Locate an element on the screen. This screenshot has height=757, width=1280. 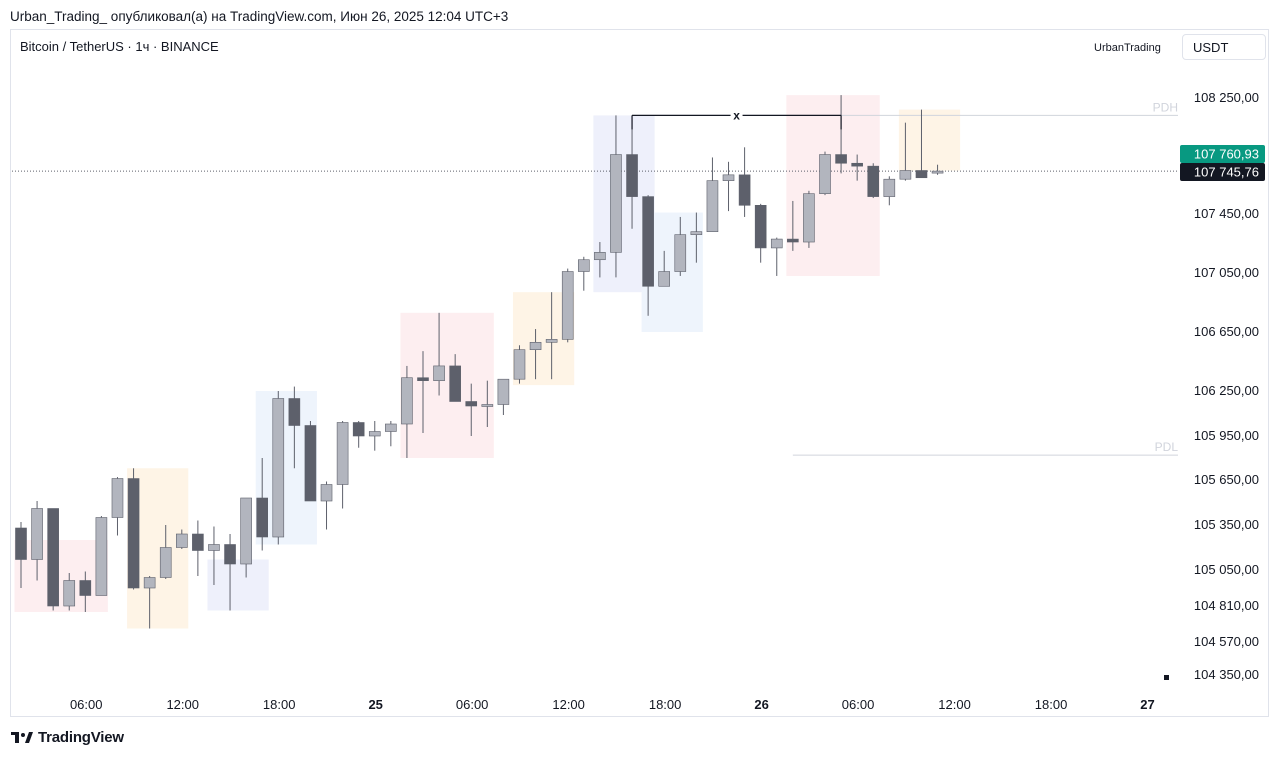
y-tick-label: 107 050,00 is located at coordinates (1226, 272).